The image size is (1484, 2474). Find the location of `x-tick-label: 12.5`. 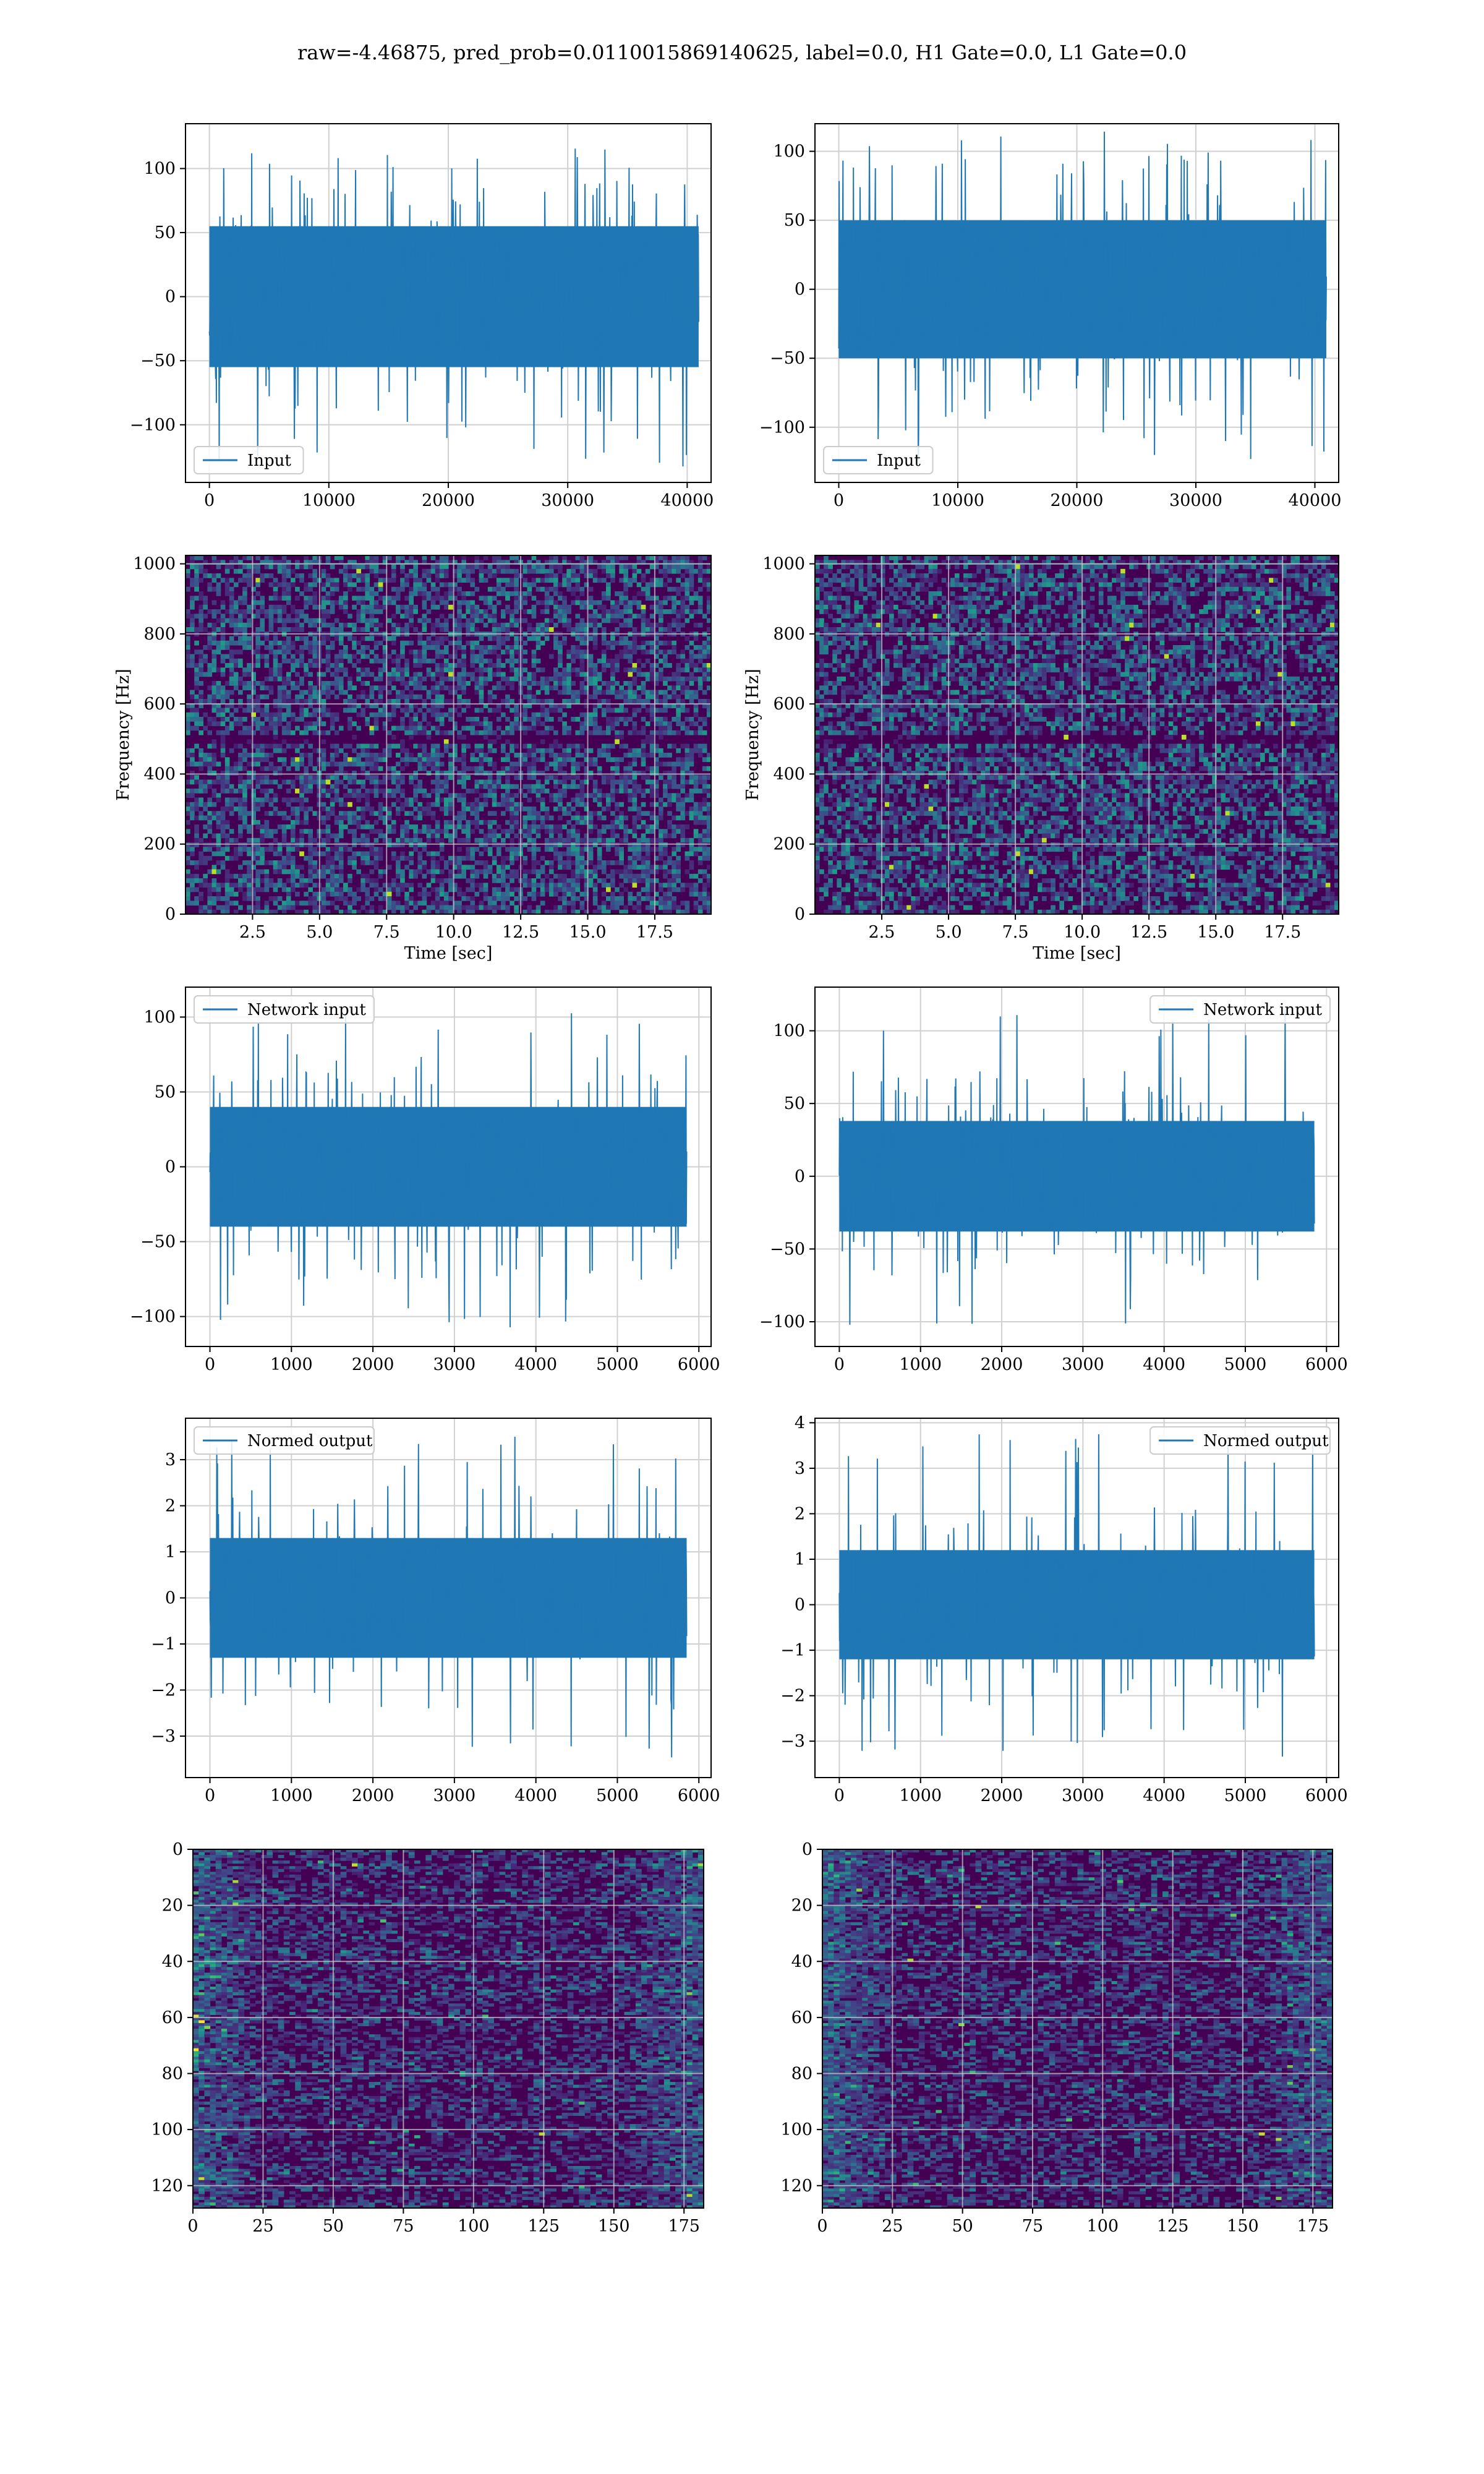

x-tick-label: 12.5 is located at coordinates (520, 932).